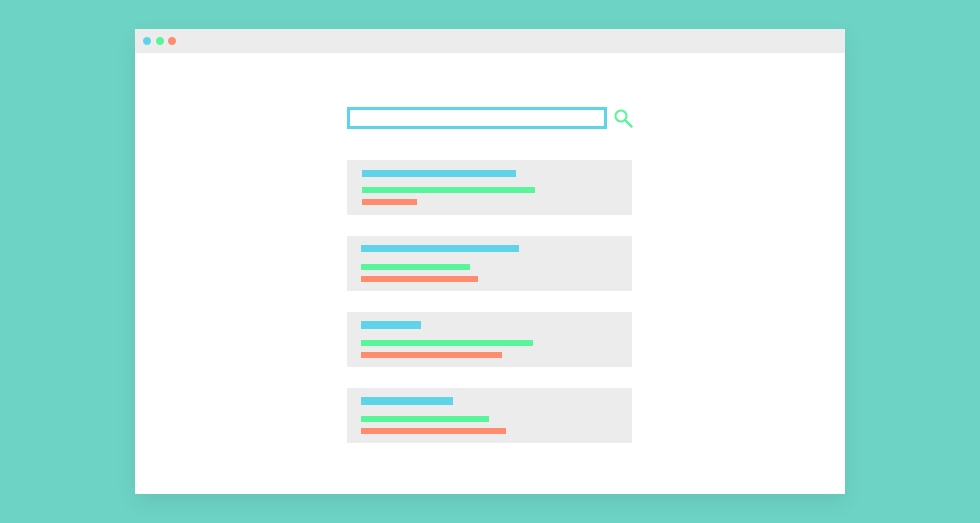 Image resolution: width=980 pixels, height=523 pixels. Describe the element at coordinates (172, 41) in the screenshot. I see `window-control-red` at that location.